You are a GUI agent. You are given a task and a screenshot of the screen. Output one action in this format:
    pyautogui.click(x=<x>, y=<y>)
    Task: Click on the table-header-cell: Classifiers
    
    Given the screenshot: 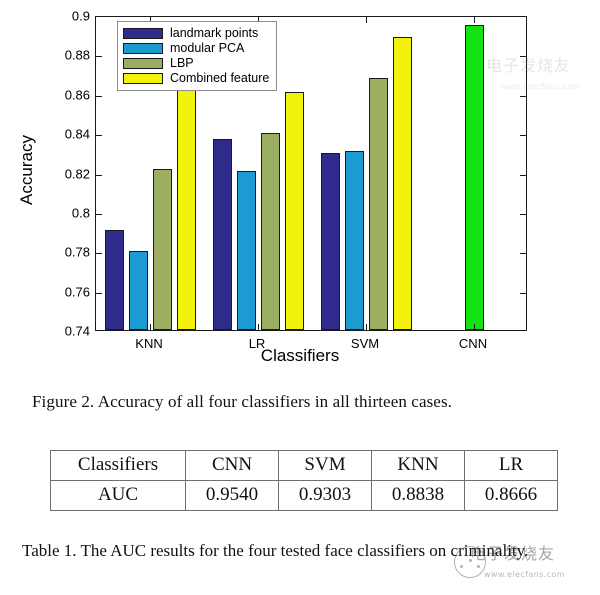 What is the action you would take?
    pyautogui.click(x=118, y=465)
    